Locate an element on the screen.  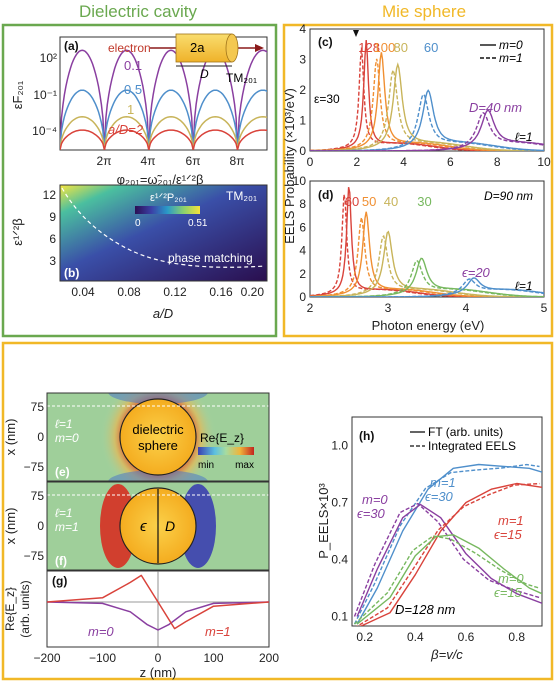
panel-b-ytick-1: 12 is located at coordinates (50, 195).